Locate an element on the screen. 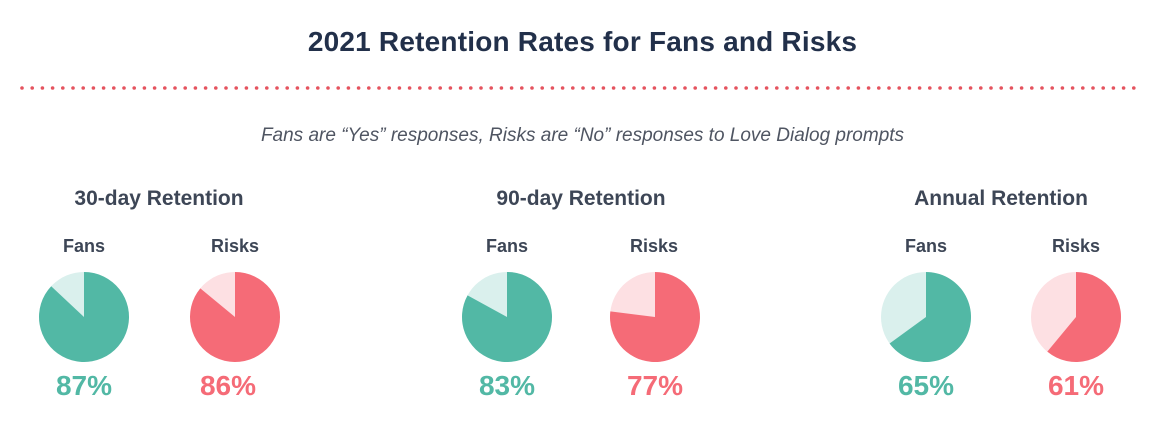 Image resolution: width=1165 pixels, height=443 pixels. group-title-annual: Annual Retention is located at coordinates (1001, 198).